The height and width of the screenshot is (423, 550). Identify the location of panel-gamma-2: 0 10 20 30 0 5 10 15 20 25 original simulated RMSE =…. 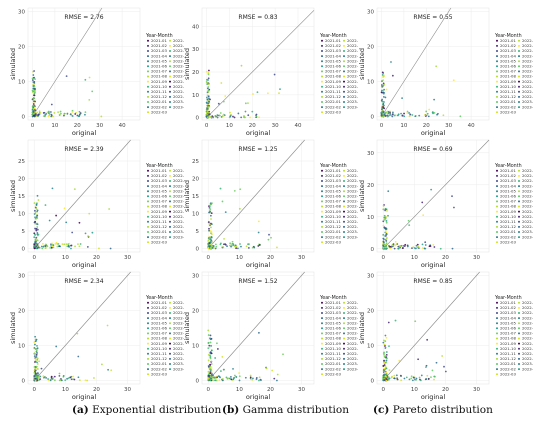
(271, 204).